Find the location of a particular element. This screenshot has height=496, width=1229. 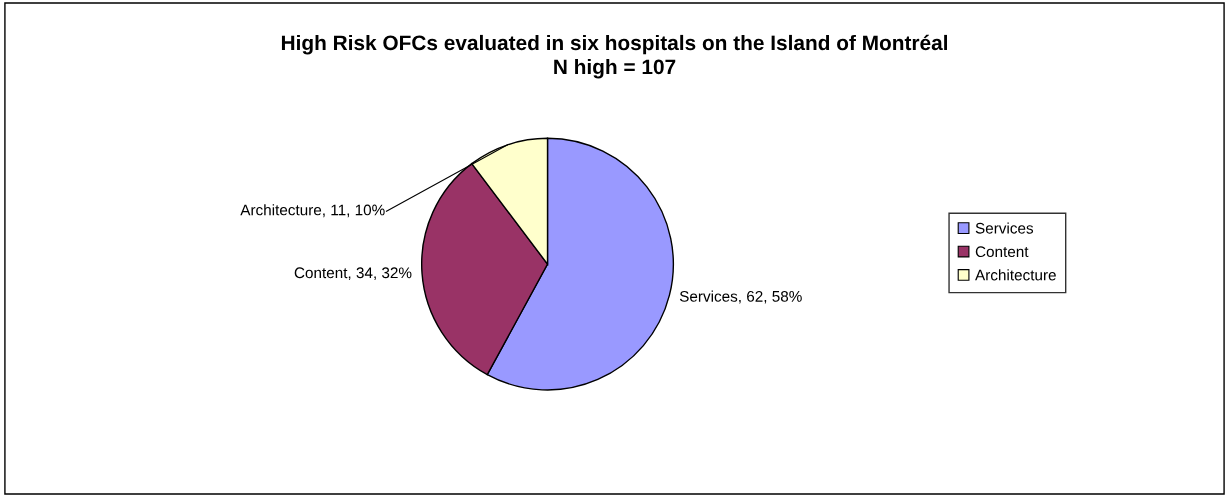

data-label: Content, 34, 32% is located at coordinates (353, 273).